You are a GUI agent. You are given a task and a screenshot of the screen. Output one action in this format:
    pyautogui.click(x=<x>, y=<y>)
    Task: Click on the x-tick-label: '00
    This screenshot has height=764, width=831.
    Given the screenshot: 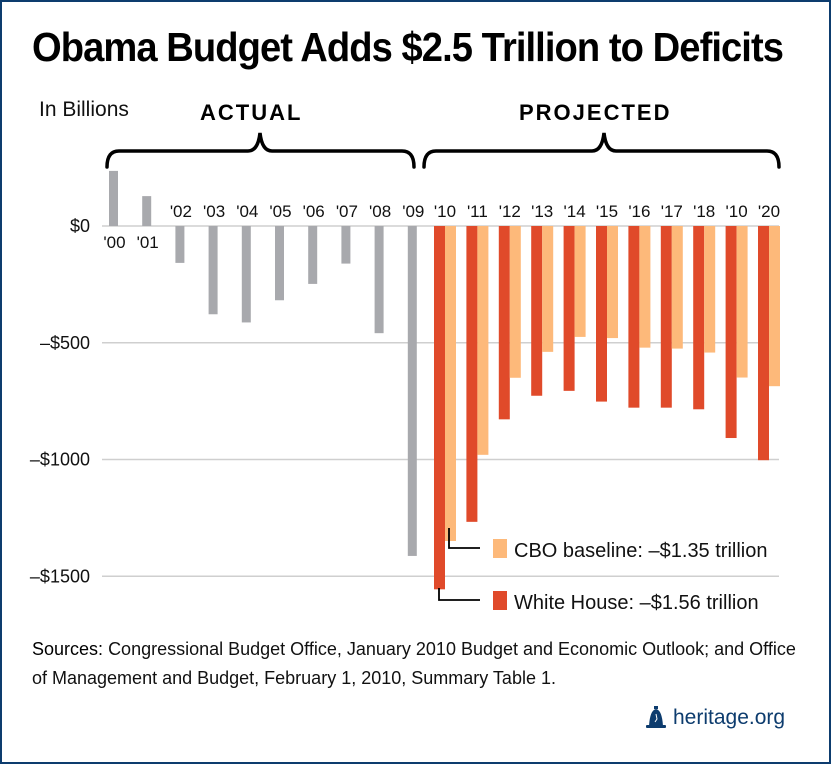 What is the action you would take?
    pyautogui.click(x=114, y=242)
    